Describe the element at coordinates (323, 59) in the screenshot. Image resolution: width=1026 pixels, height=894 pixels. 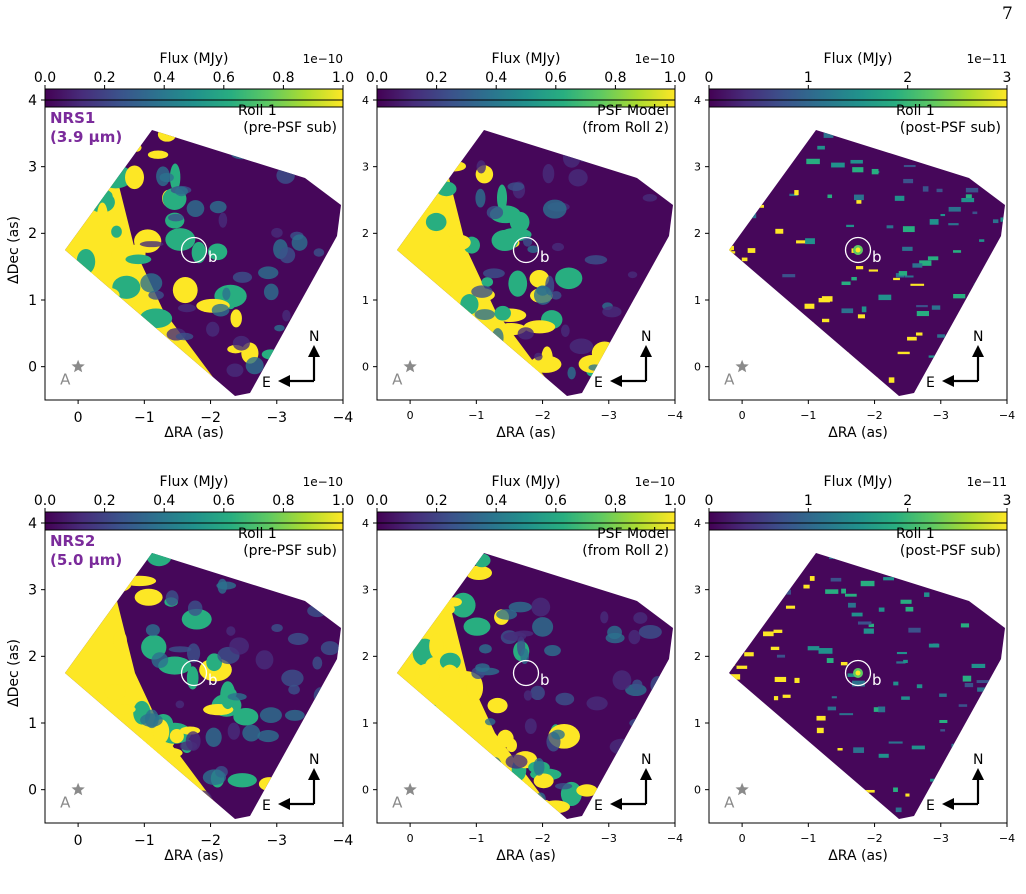
I see `colorbar-offset: 1e−10` at that location.